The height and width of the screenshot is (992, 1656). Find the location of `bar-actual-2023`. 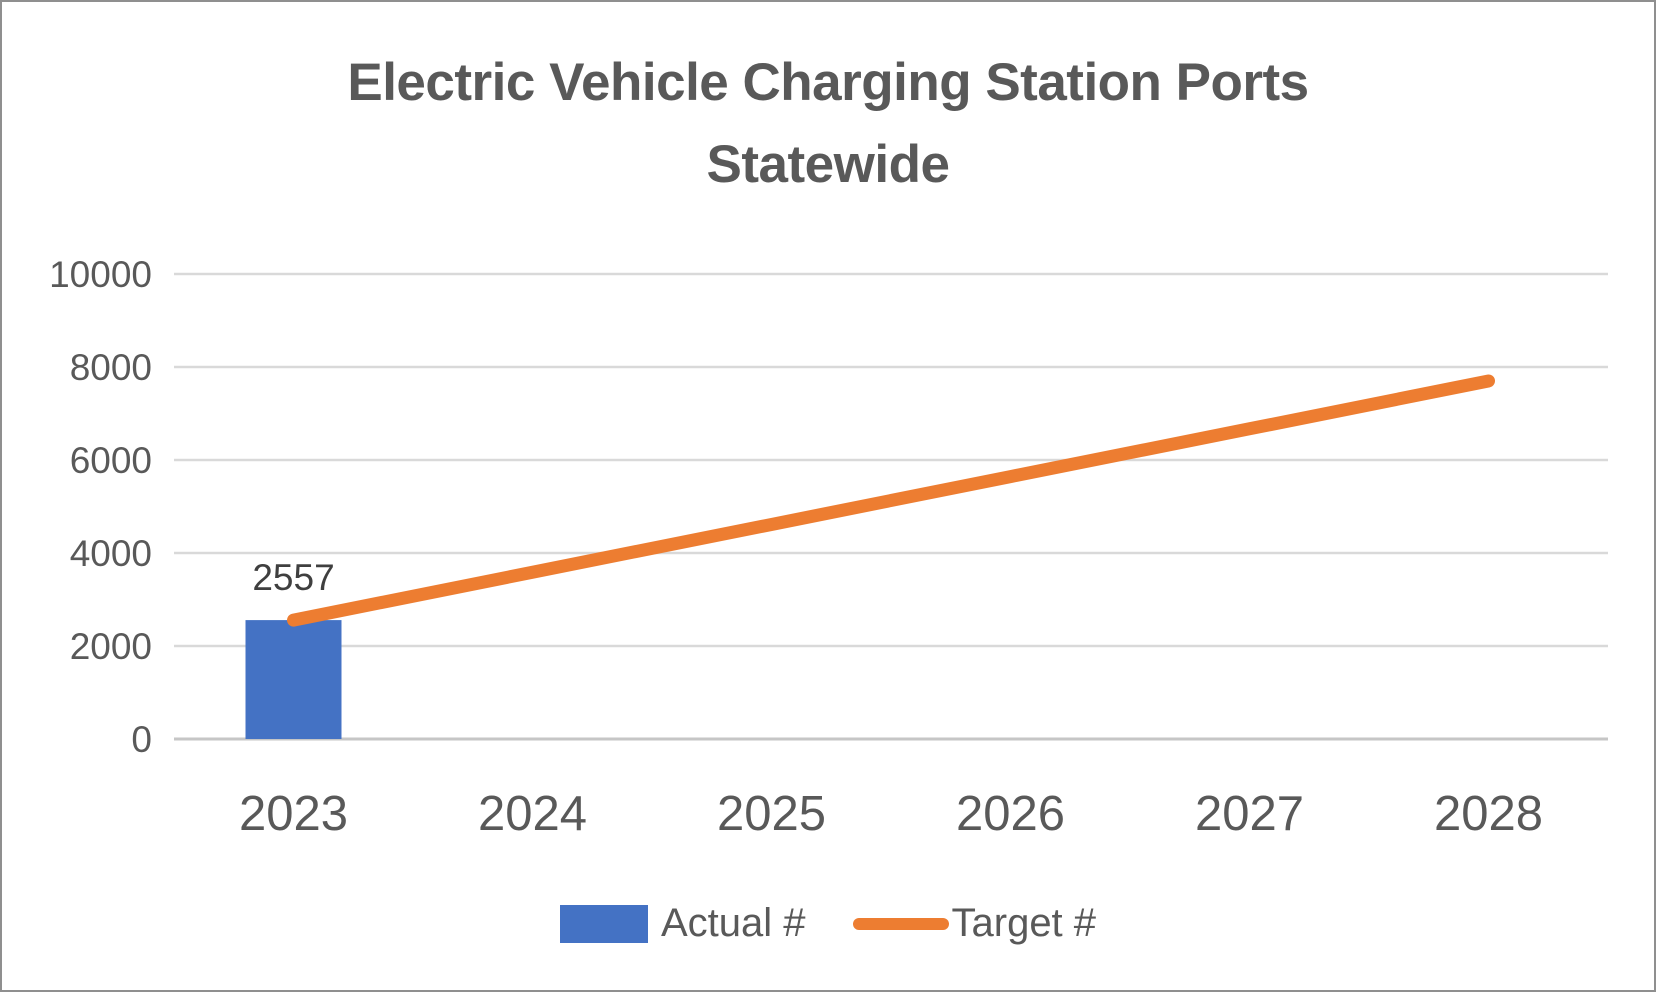

bar-actual-2023 is located at coordinates (293, 679).